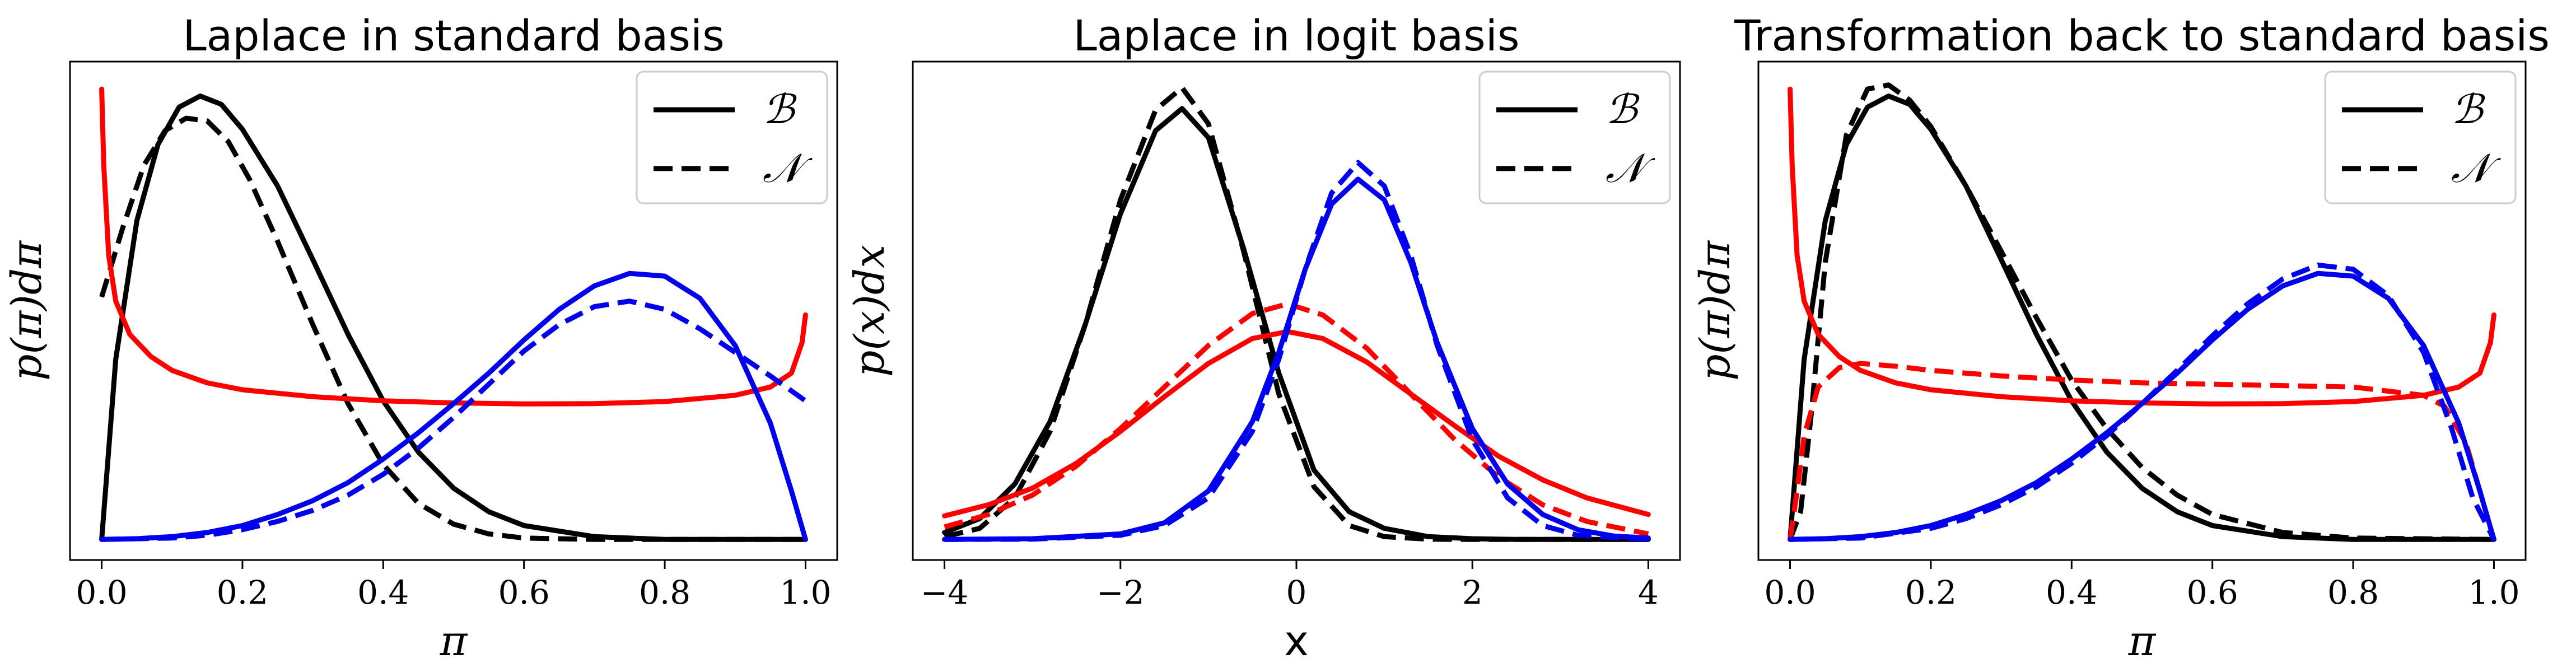 Image resolution: width=2576 pixels, height=672 pixels. Describe the element at coordinates (1649, 593) in the screenshot. I see `x-tick-label: 4` at that location.